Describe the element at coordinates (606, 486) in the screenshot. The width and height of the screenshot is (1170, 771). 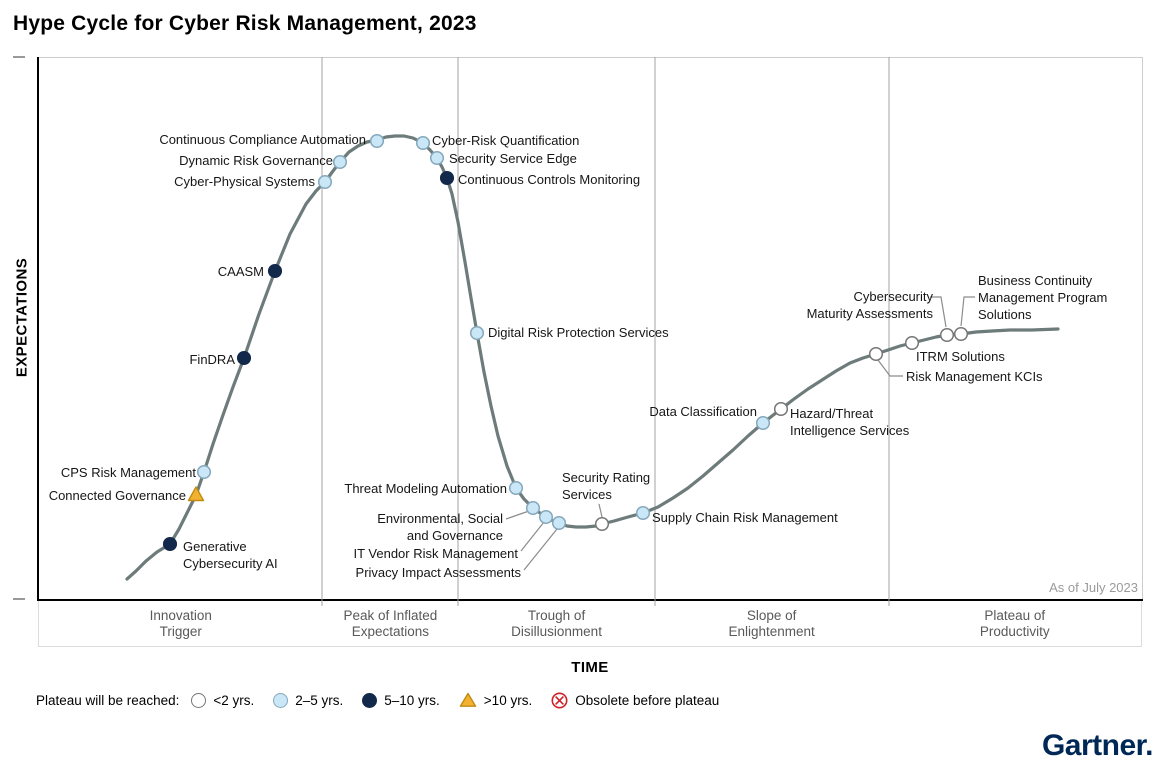
I see `label-security-rating-services: Security Rating Services` at that location.